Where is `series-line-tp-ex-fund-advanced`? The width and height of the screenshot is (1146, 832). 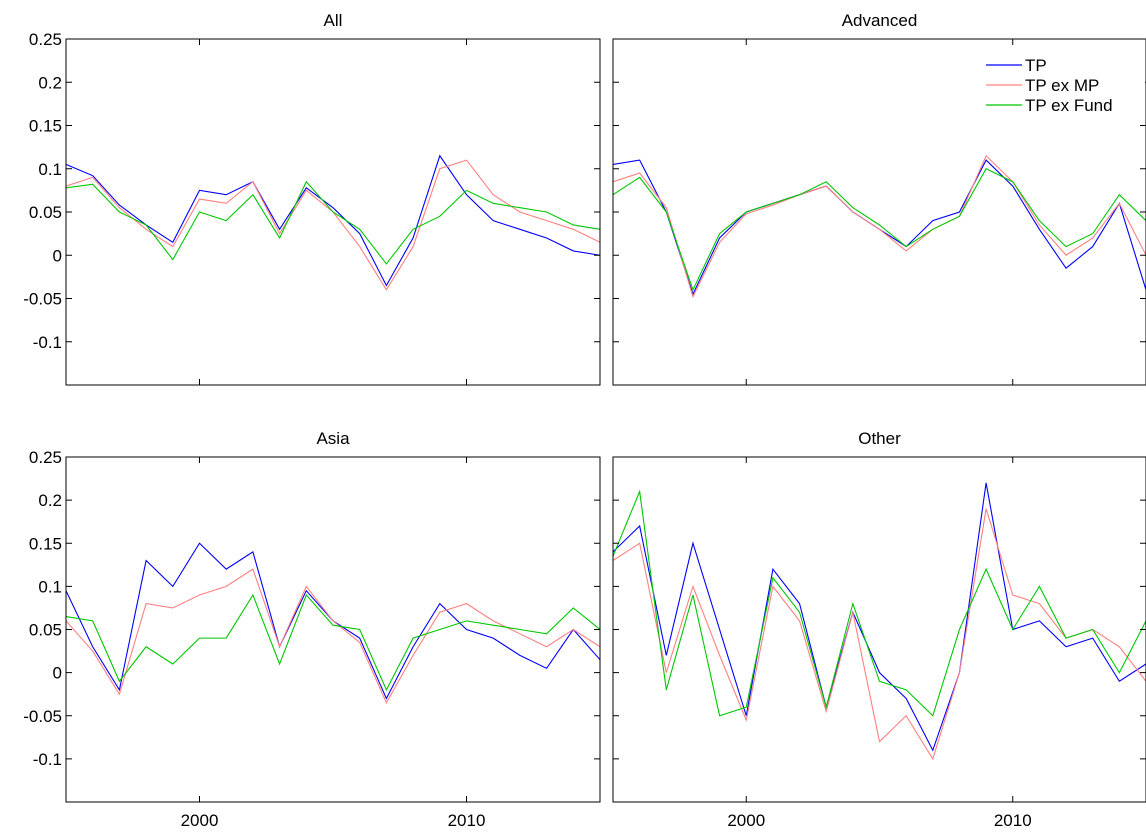
series-line-tp-ex-fund-advanced is located at coordinates (879, 230).